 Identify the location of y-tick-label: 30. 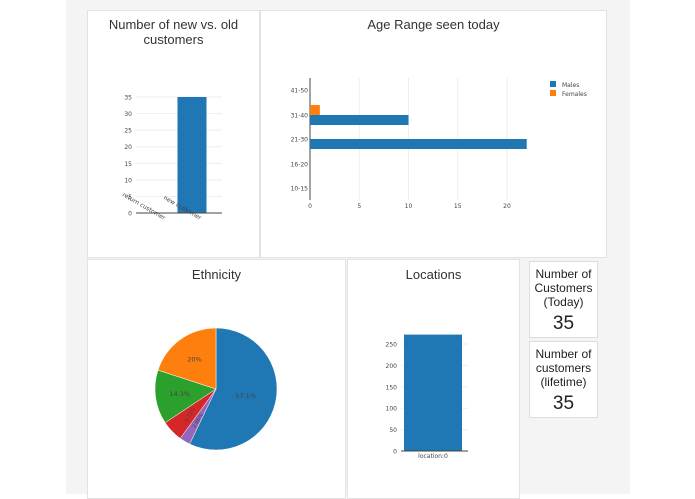
(128, 114).